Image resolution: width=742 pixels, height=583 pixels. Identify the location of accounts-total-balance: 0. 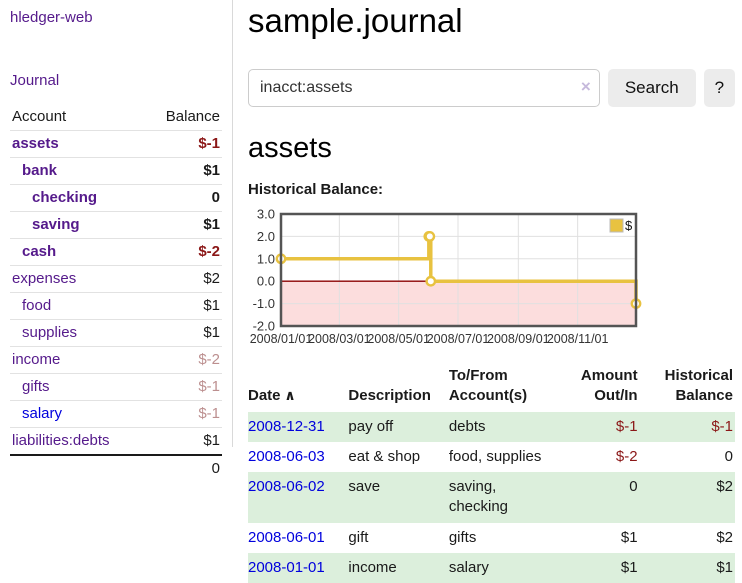
(182, 468).